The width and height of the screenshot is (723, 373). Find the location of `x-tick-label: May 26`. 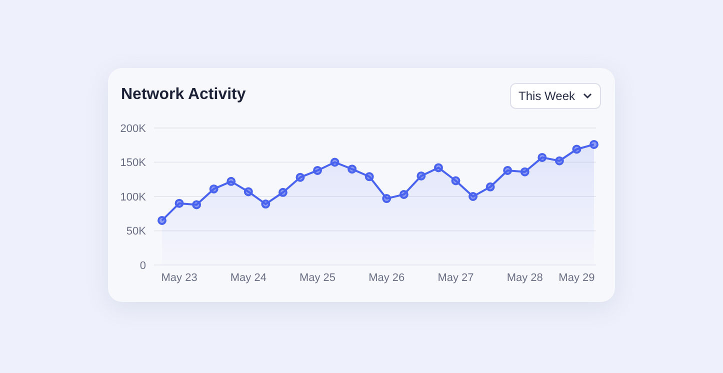

x-tick-label: May 26 is located at coordinates (386, 278).